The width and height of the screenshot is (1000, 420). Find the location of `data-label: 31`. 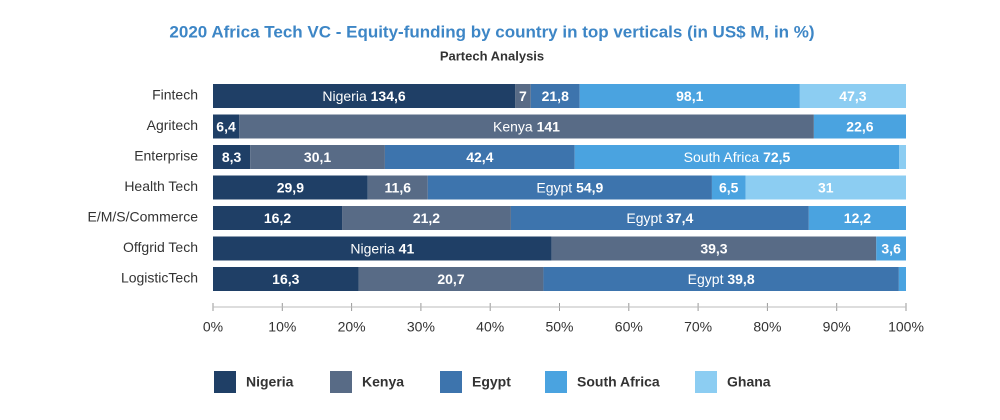

data-label: 31 is located at coordinates (826, 187).